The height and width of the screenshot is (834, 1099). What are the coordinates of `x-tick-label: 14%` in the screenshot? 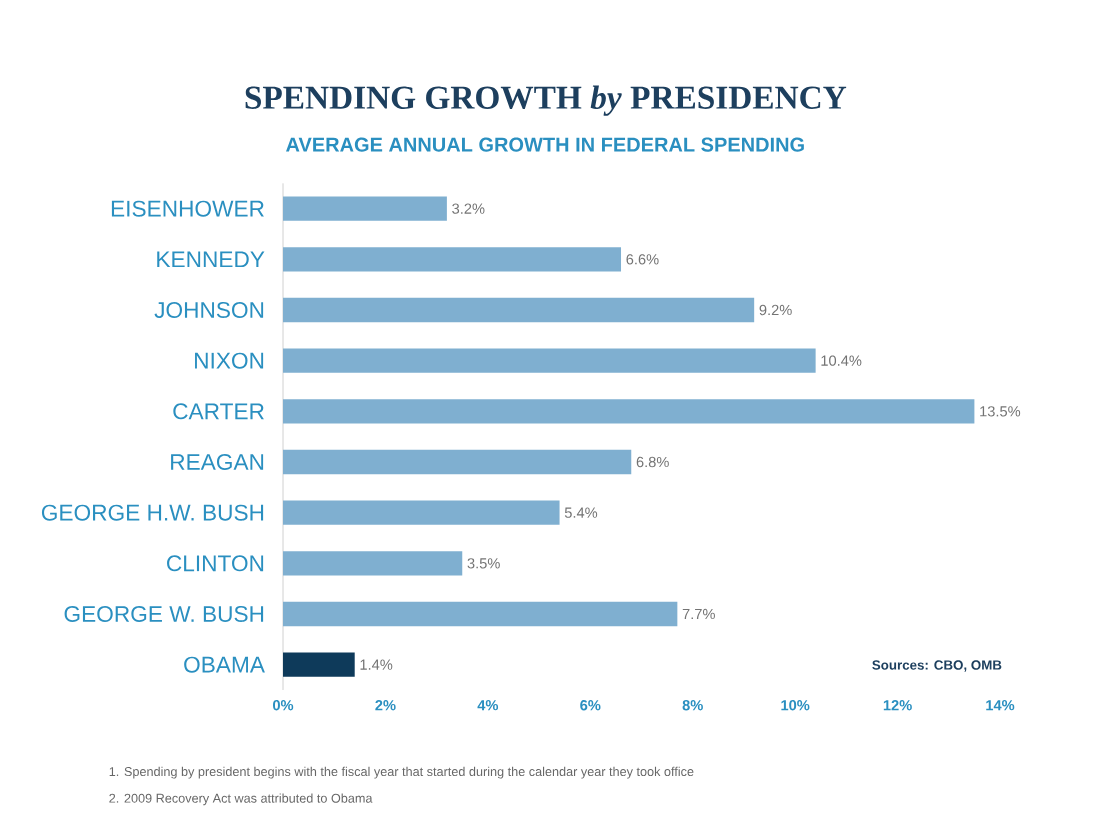 It's located at (1000, 705).